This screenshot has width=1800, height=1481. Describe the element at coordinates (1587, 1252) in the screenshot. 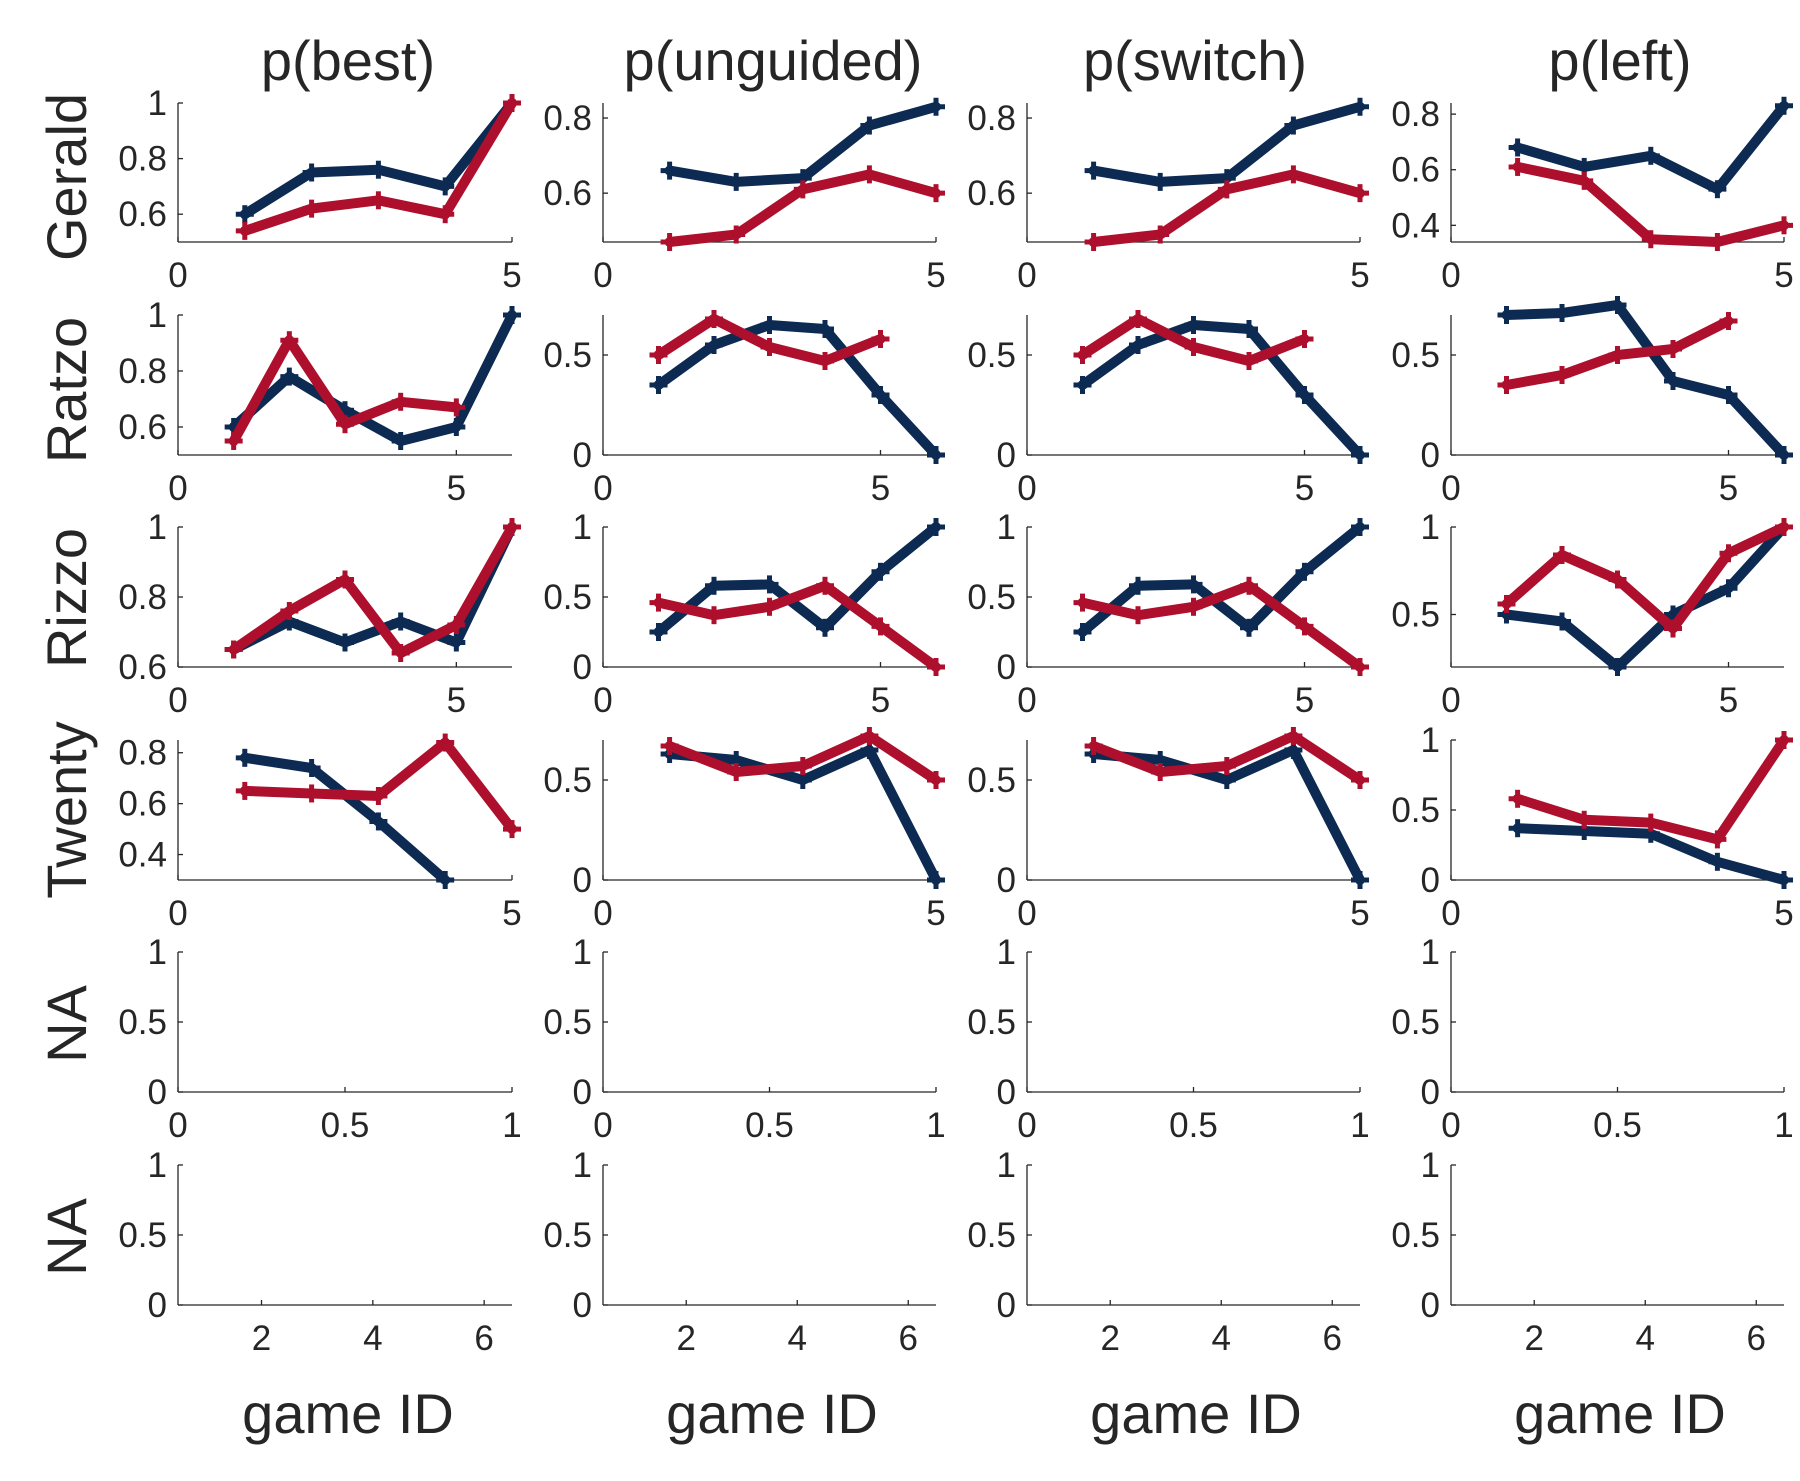

I see `panel-r6-p-left: 0 0.5 1 2 4 6` at that location.